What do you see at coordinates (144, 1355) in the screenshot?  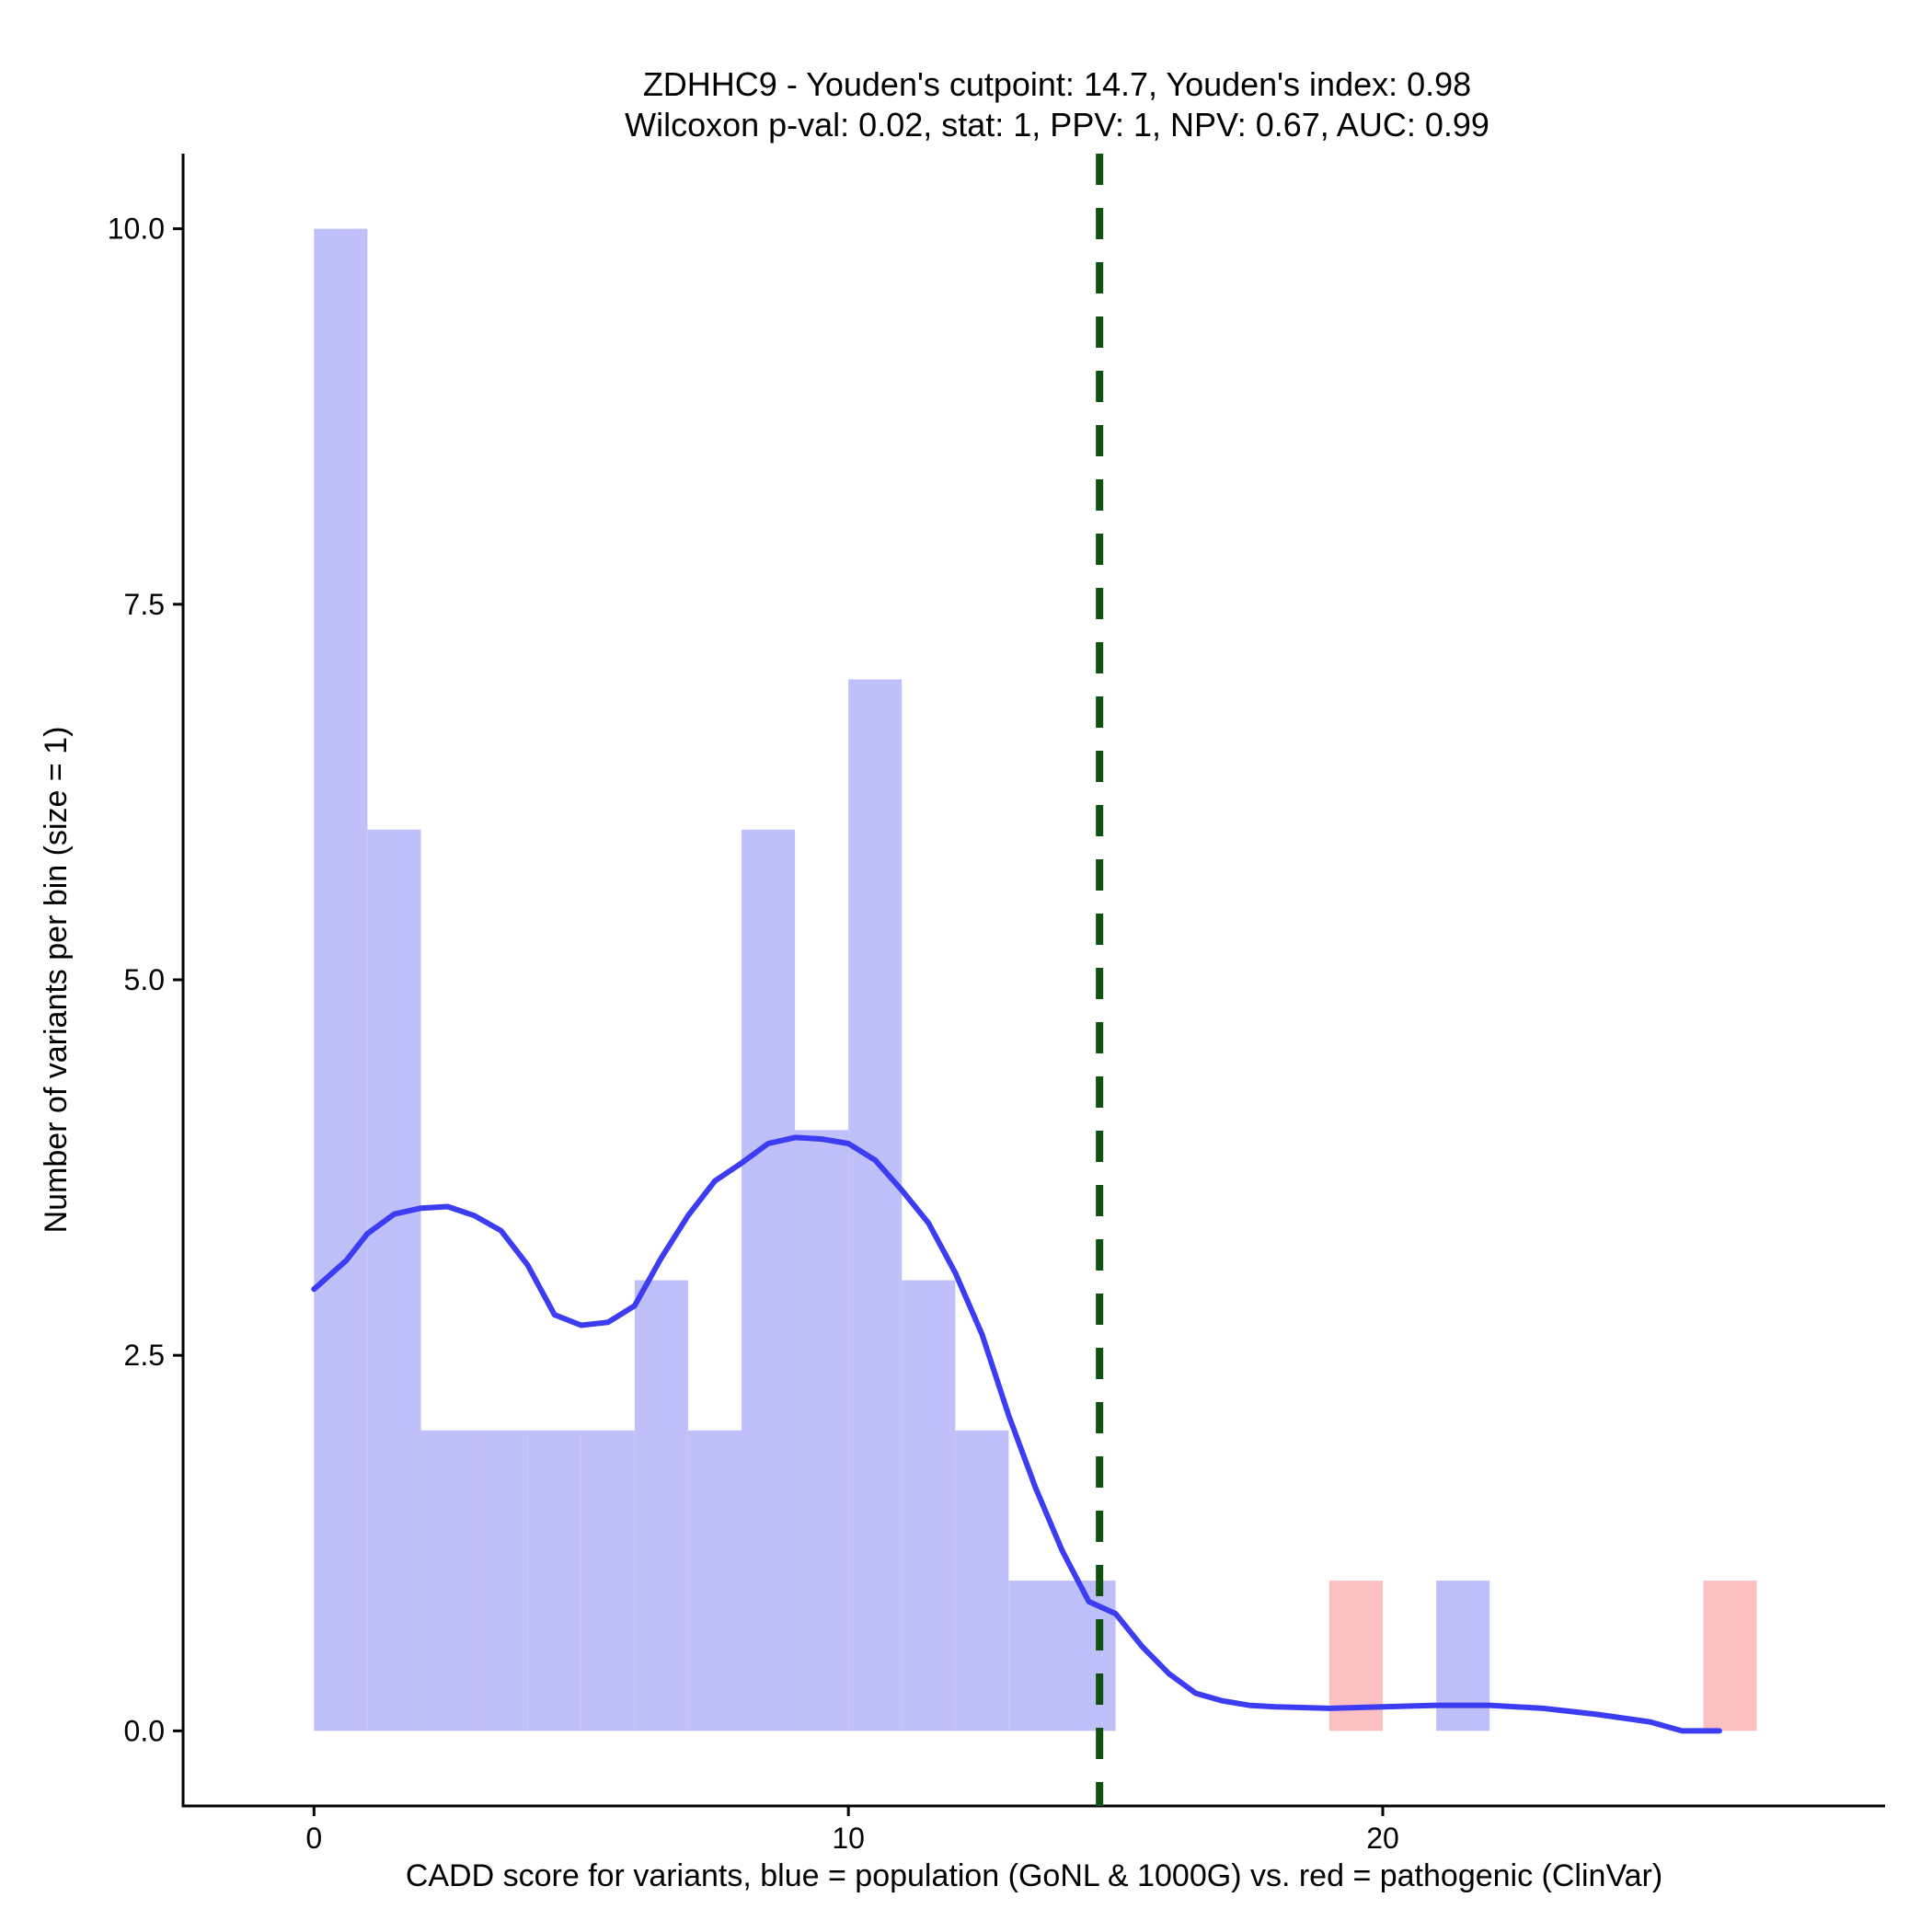 I see `y-tick-label: 2.5` at bounding box center [144, 1355].